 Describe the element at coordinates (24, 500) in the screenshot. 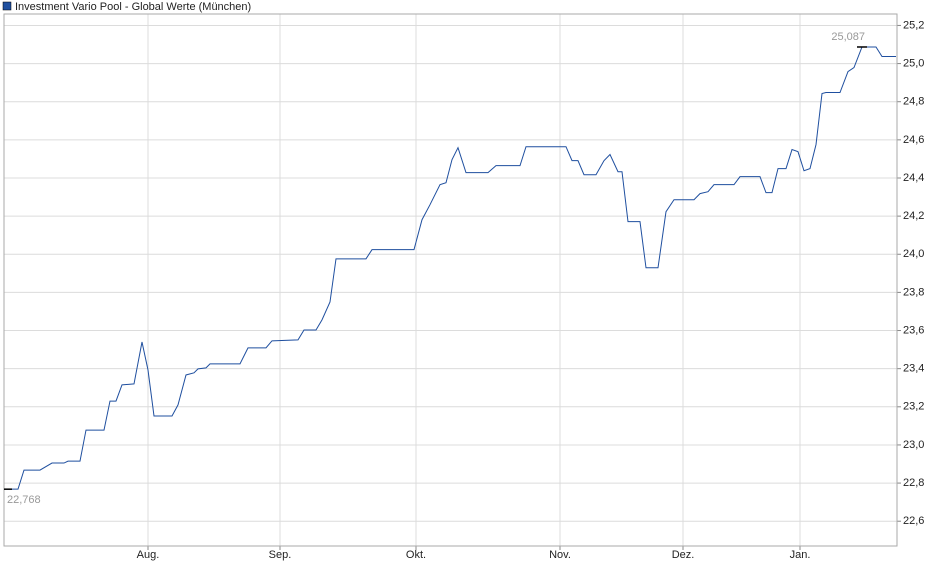

I see `annotation: 22,768` at that location.